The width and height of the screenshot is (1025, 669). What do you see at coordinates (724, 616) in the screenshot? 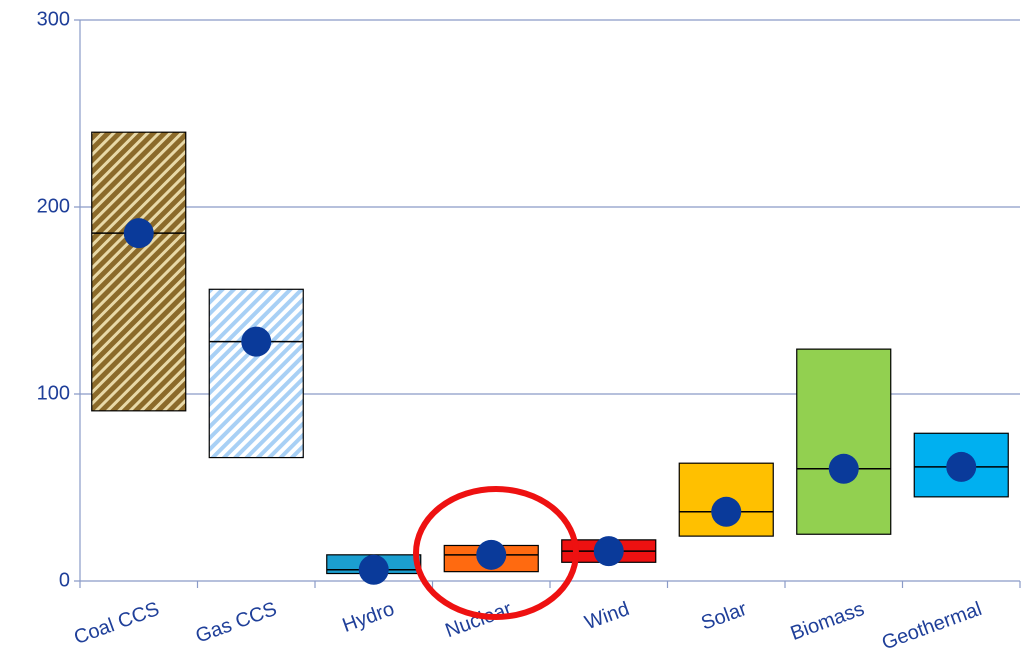
I see `x-tick-label: Solar` at bounding box center [724, 616].